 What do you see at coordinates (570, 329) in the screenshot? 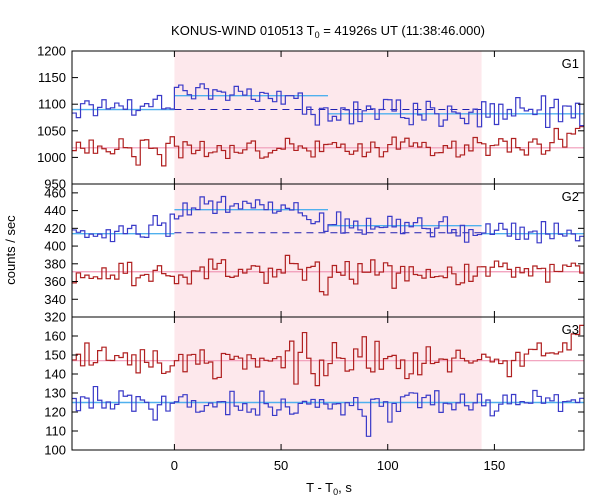
I see `g3-panel-label: G3` at bounding box center [570, 329].